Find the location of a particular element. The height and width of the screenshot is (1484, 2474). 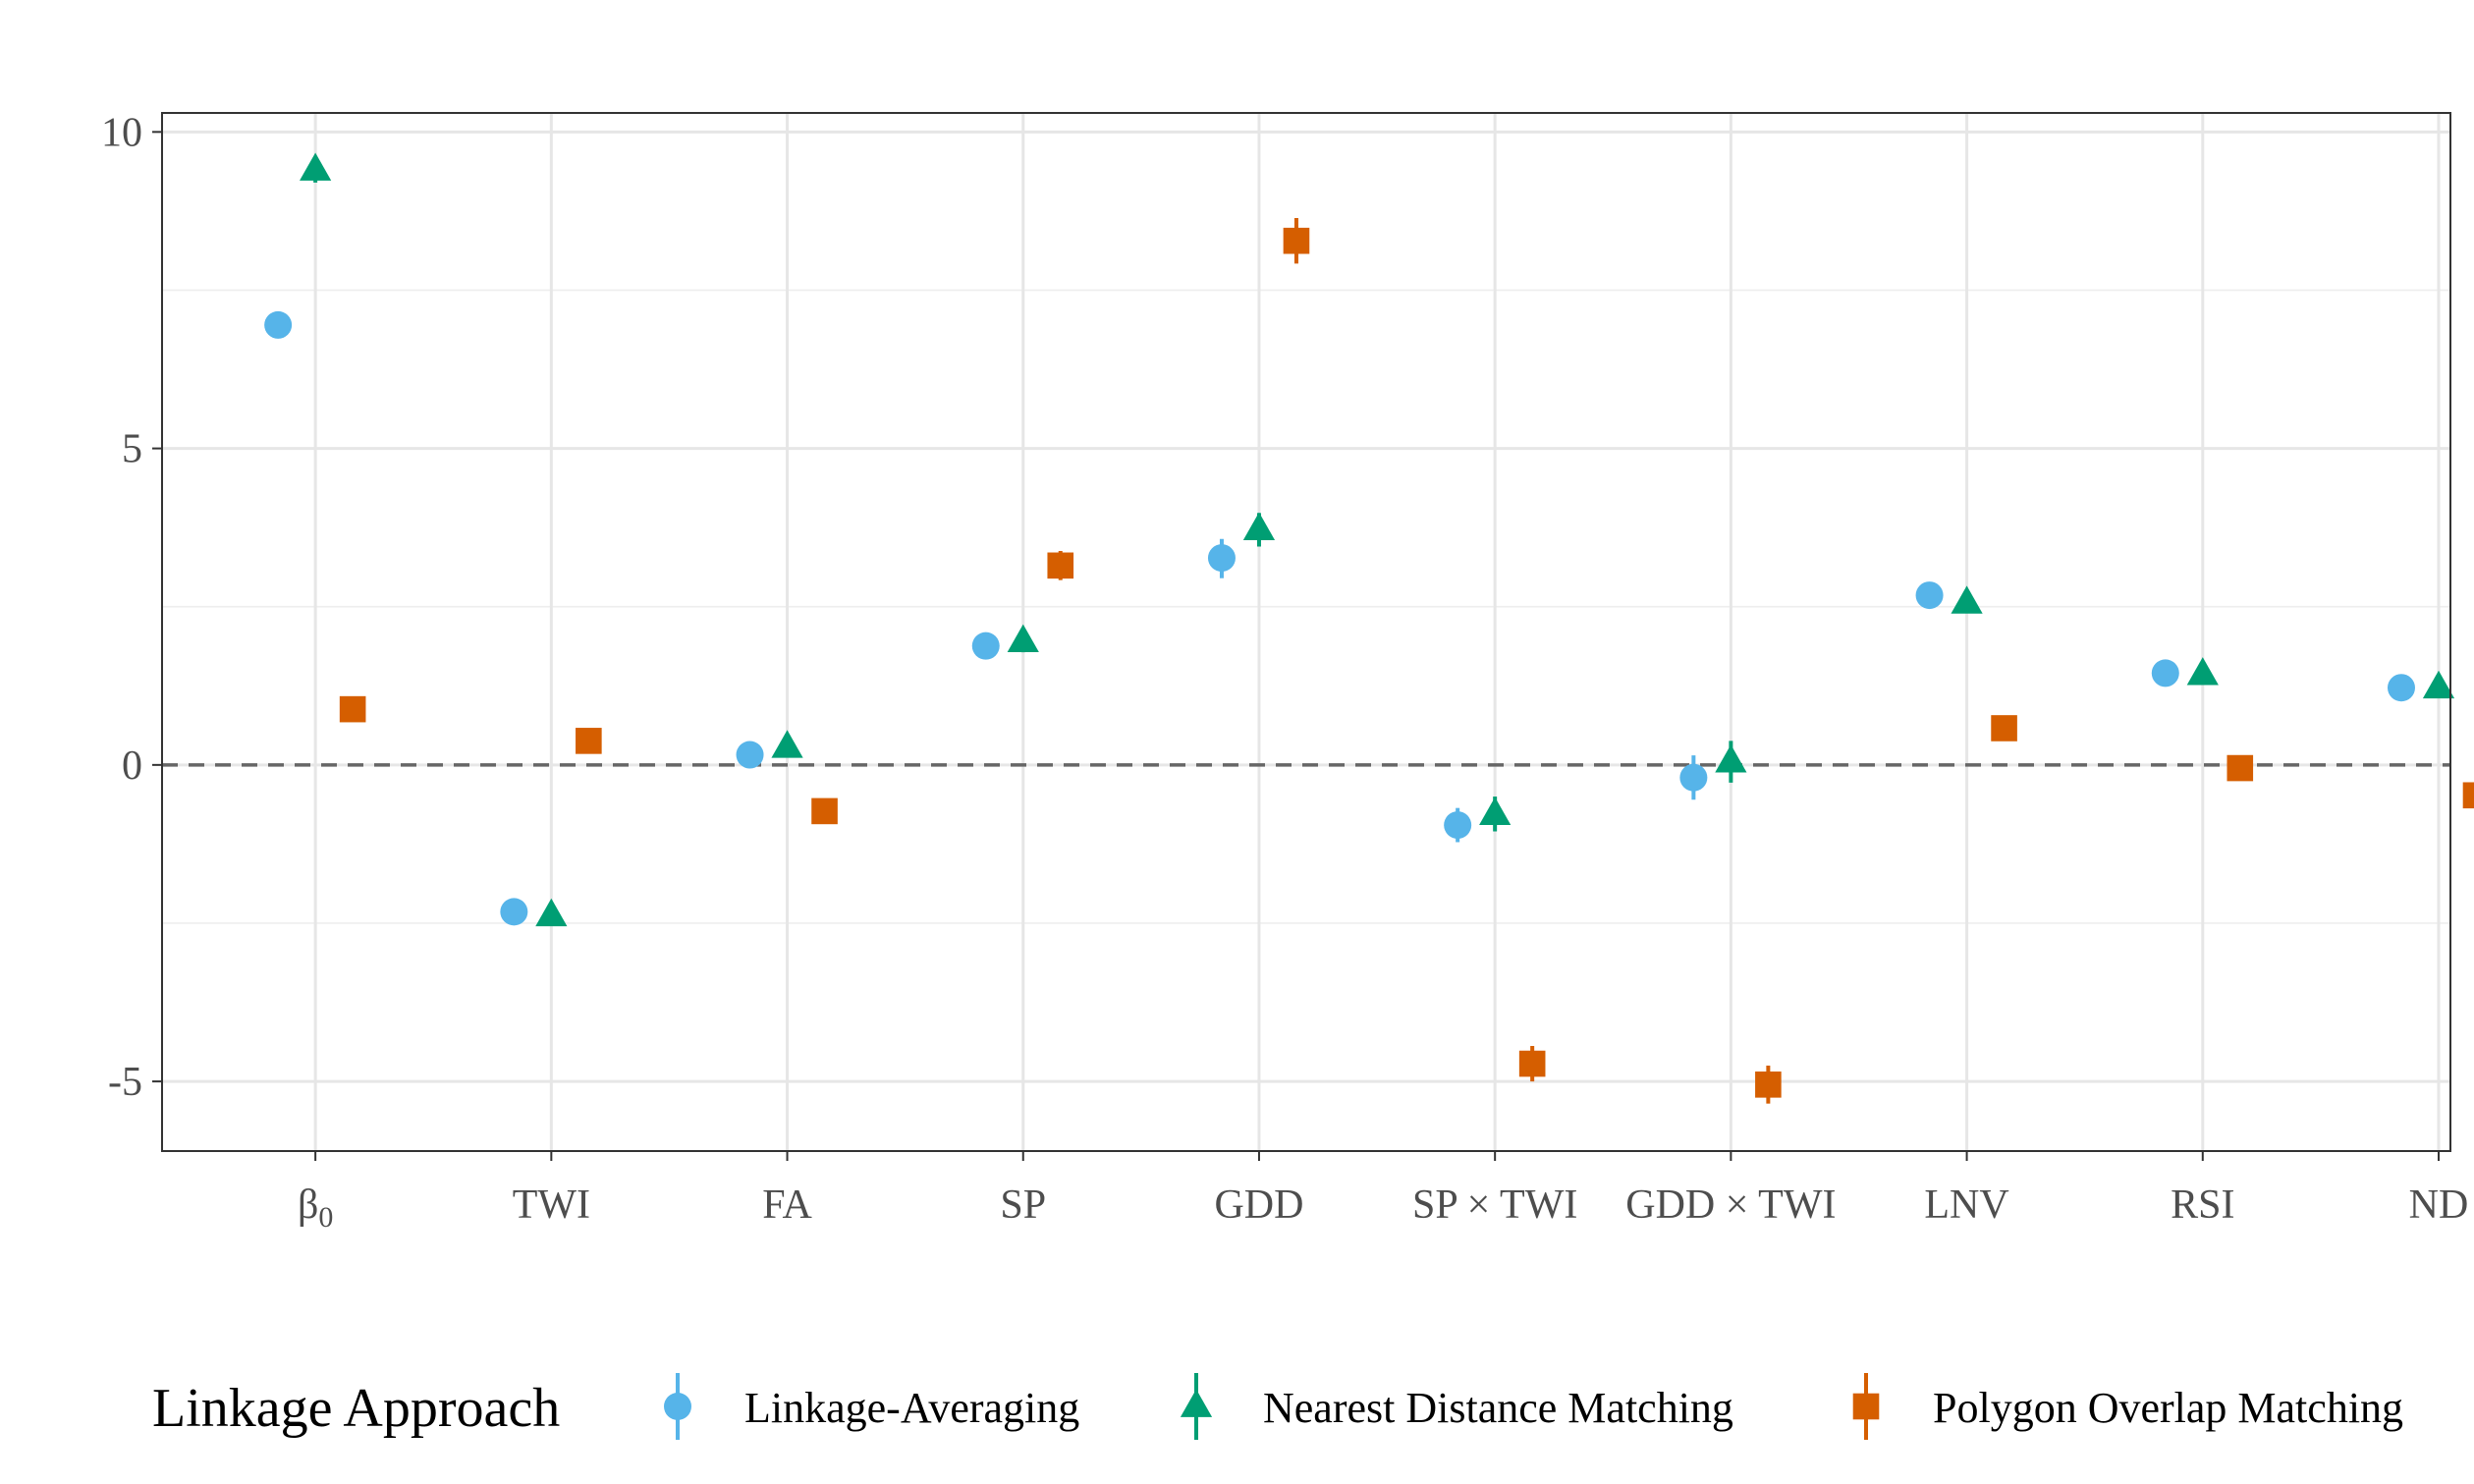

legend-item: Polygon Overlap Matching is located at coordinates (2127, 1406).